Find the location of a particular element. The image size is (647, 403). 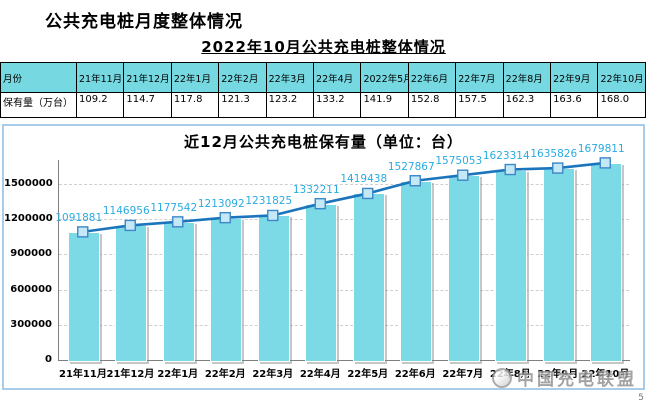

watermark: 中国充电联盟 is located at coordinates (564, 377).